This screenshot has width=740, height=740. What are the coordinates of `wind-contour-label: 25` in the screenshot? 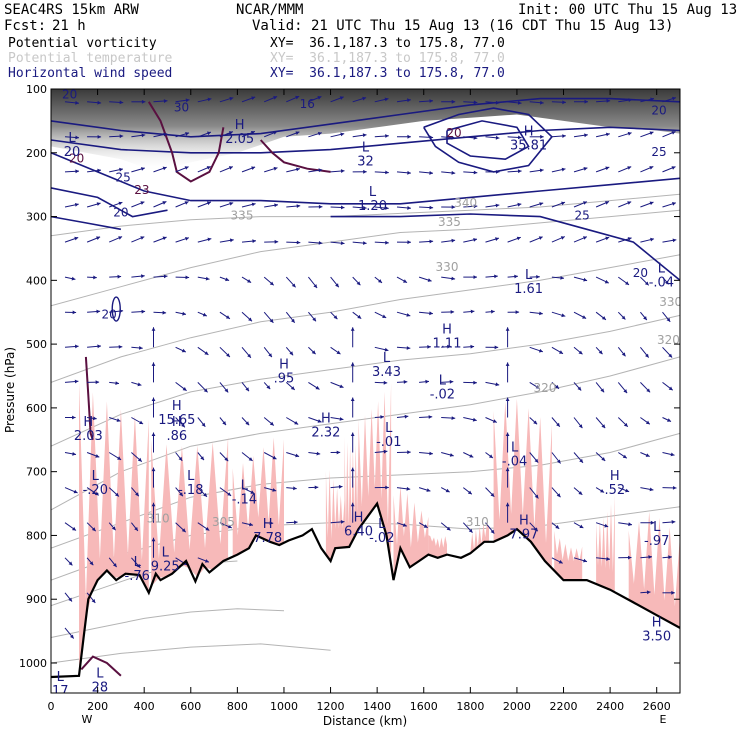 It's located at (123, 178).